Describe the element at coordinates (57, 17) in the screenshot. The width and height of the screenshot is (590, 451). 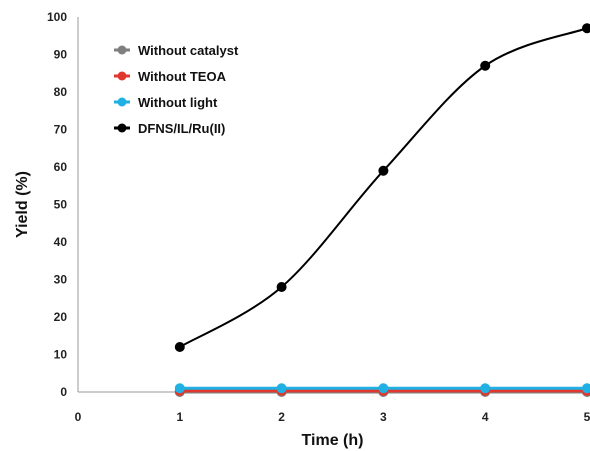
I see `y-tick-label: 100` at that location.